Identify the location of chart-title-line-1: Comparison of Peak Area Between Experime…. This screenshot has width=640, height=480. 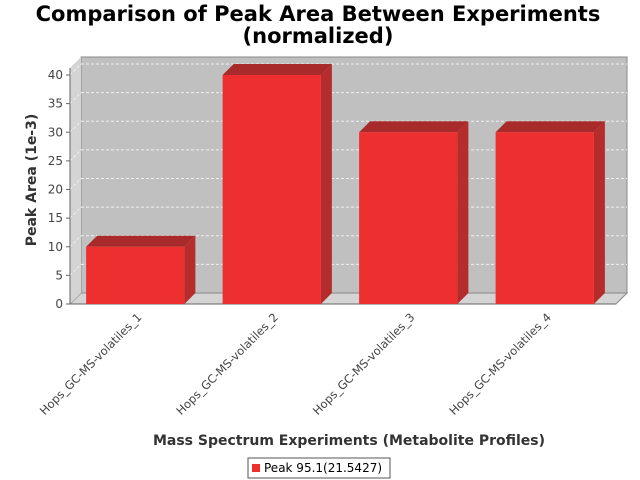
(318, 14).